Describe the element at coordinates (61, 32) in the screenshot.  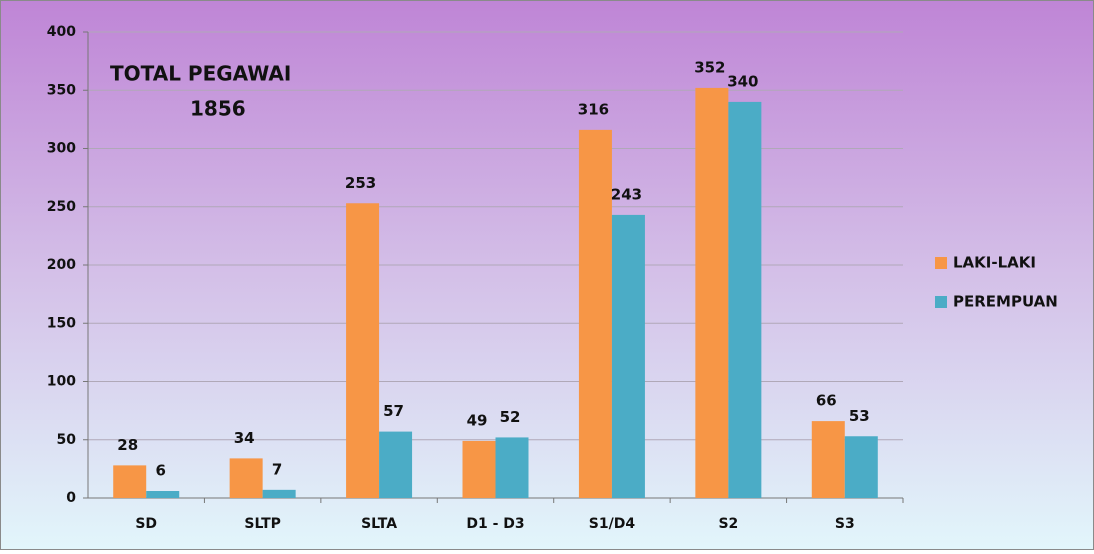
I see `y-tick-label: 400` at that location.